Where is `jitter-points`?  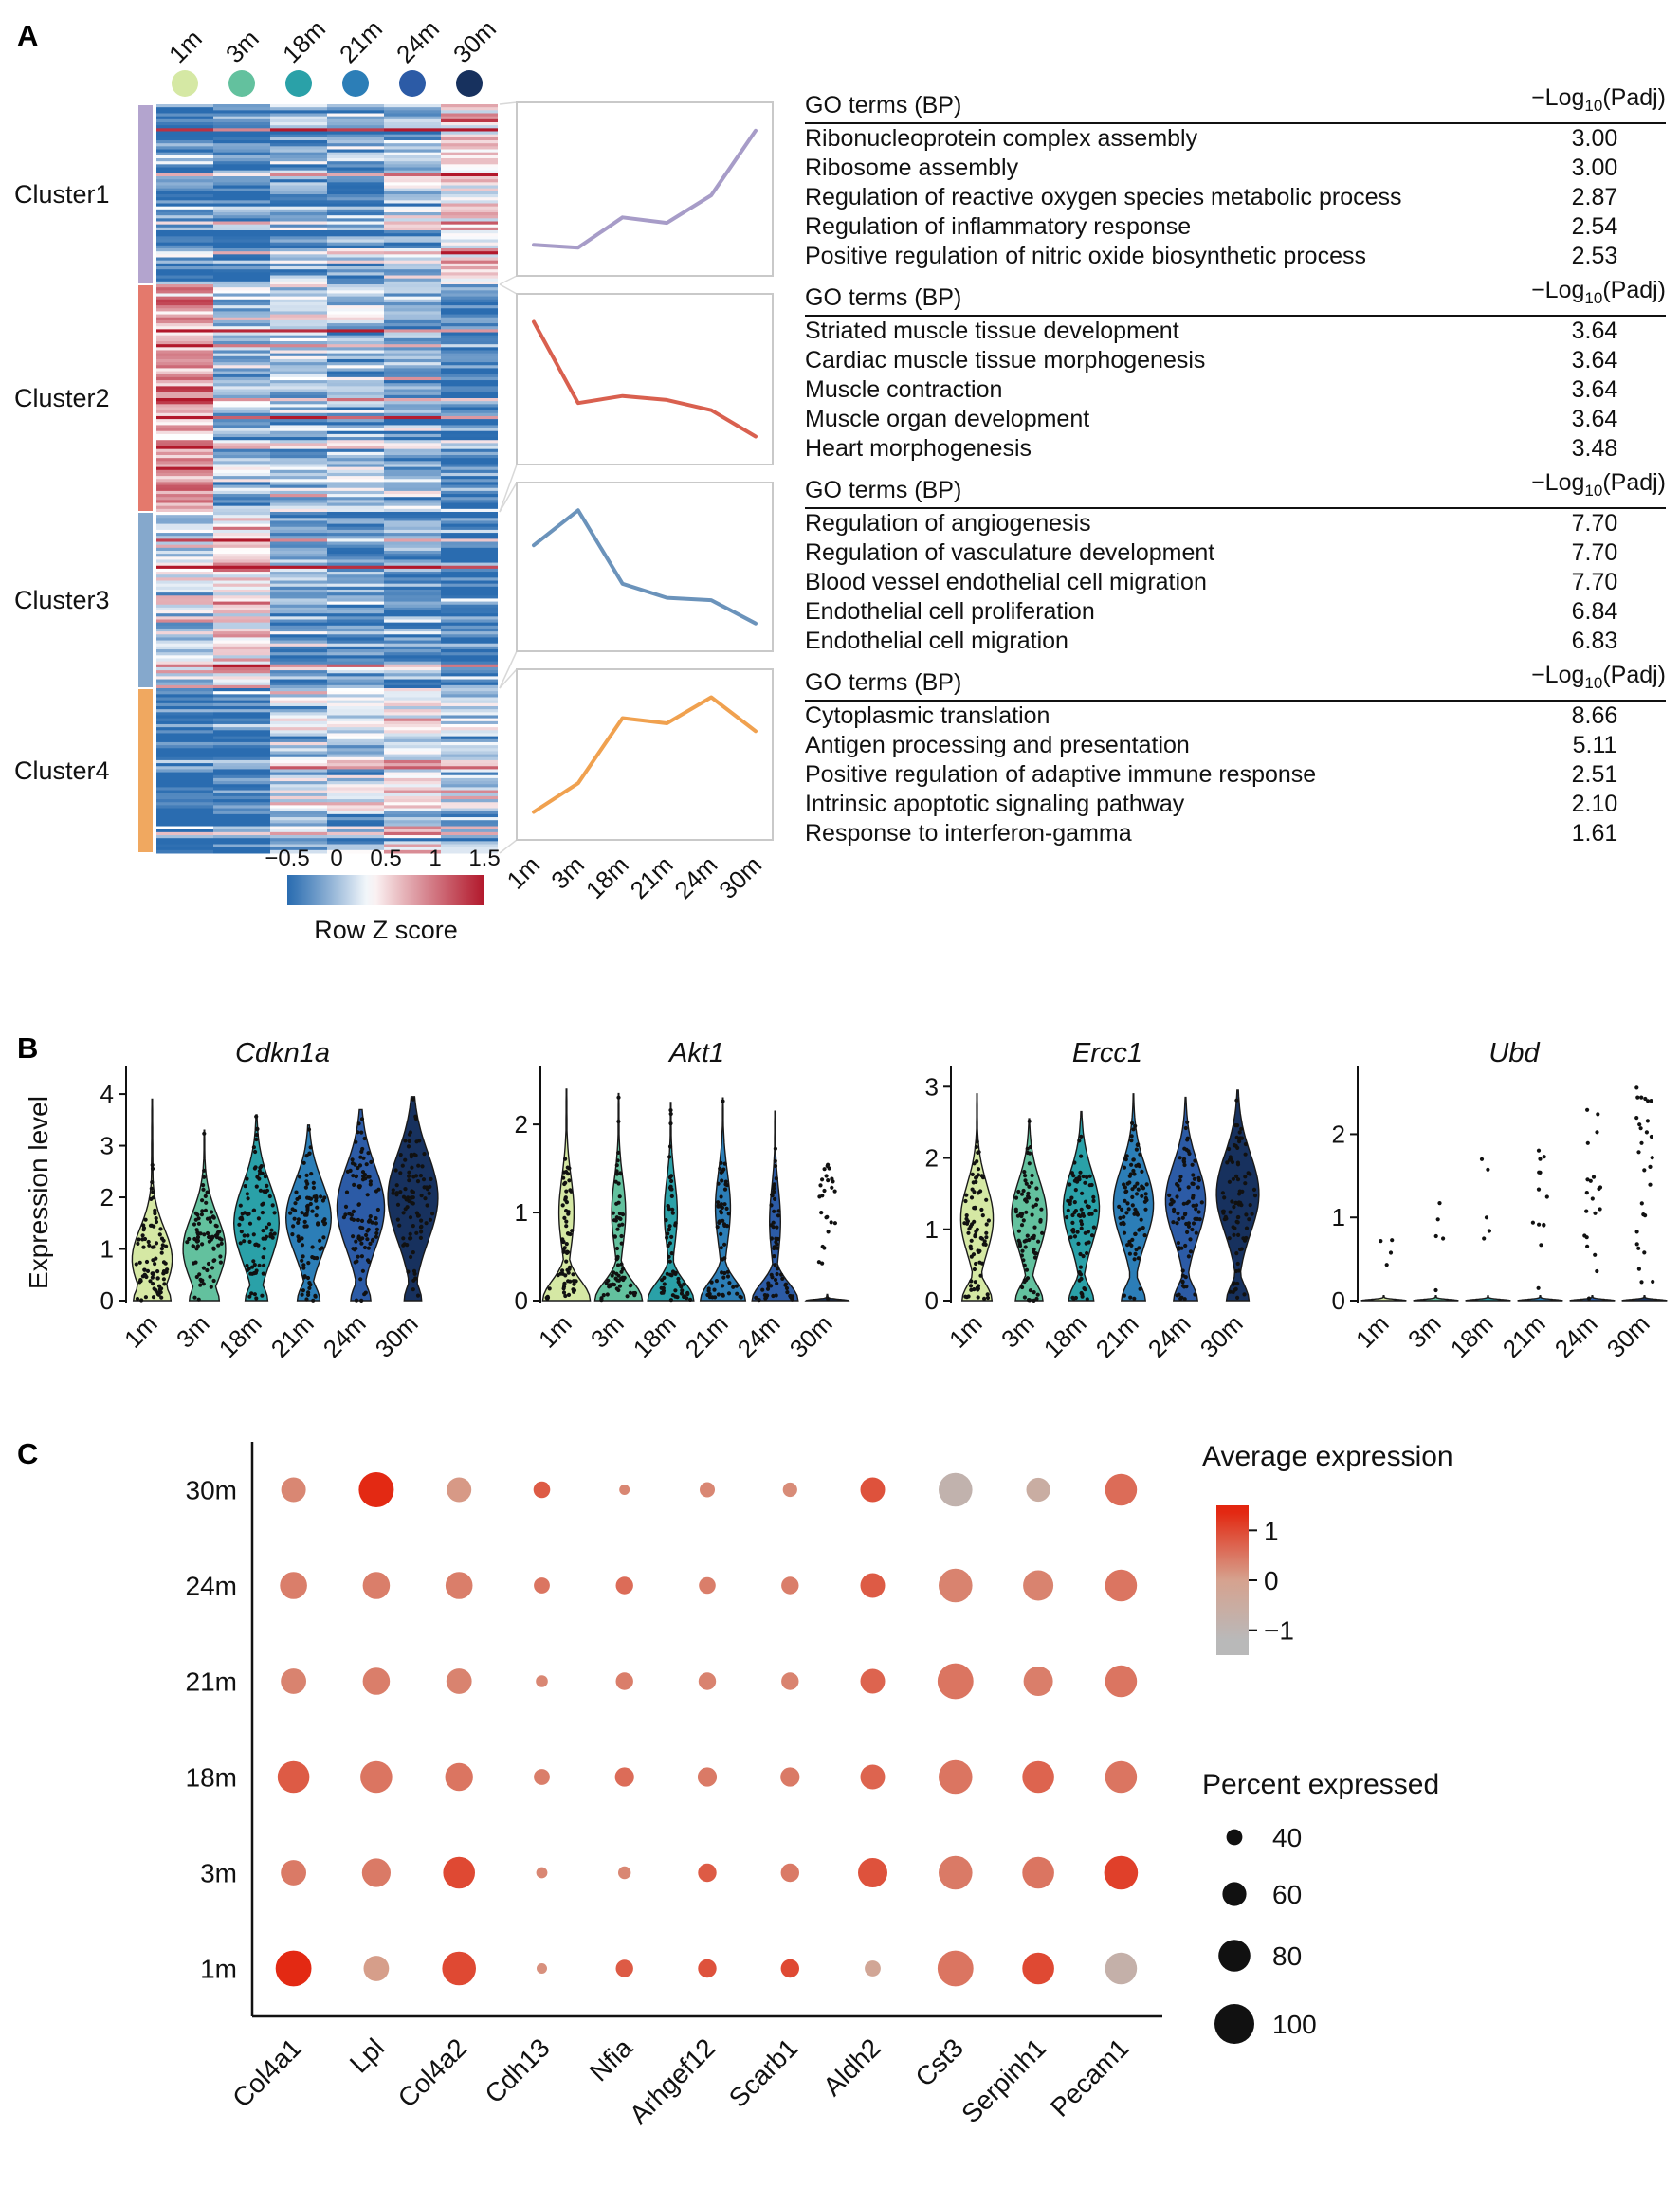
jitter-points is located at coordinates (1439, 1247).